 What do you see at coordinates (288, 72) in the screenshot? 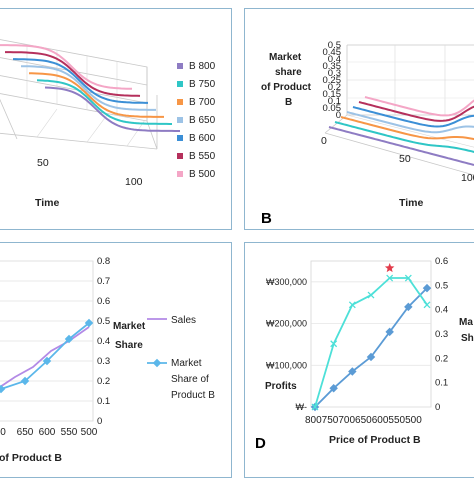
I see `y-label-line-2: share` at bounding box center [288, 72].